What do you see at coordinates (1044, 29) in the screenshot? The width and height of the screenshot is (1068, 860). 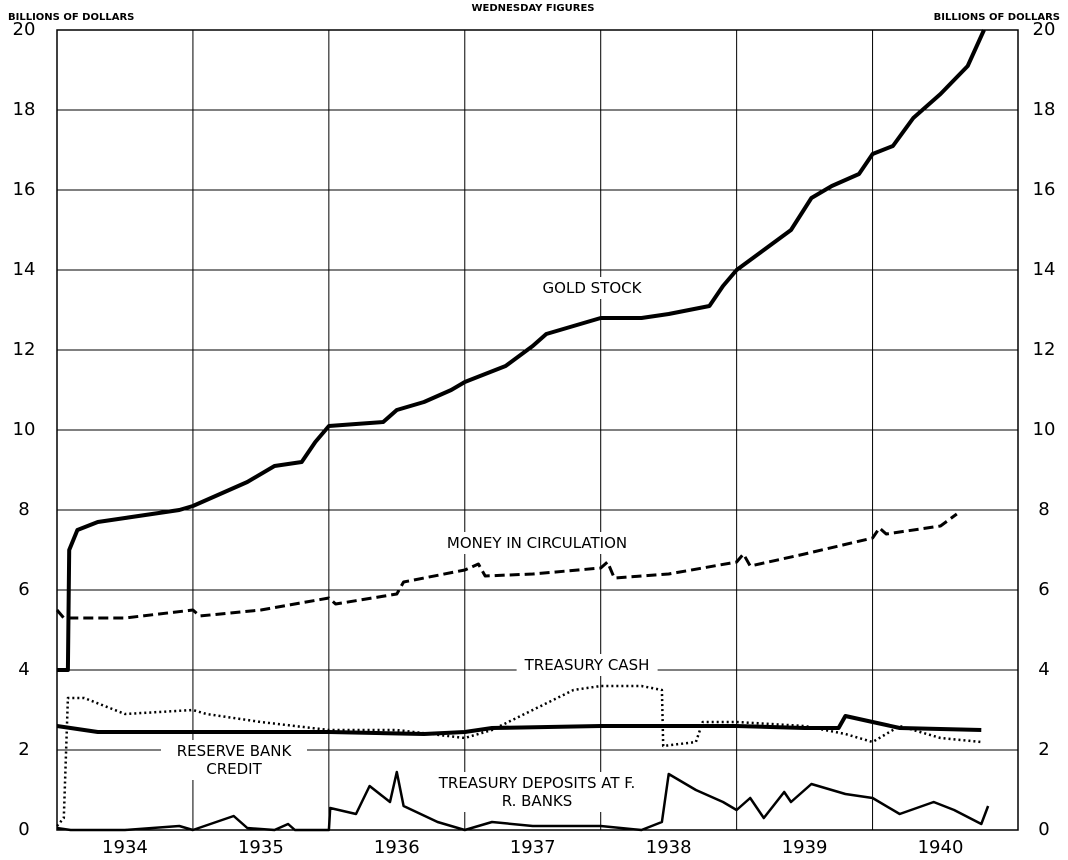 I see `y2-tick-label: 20` at bounding box center [1044, 29].